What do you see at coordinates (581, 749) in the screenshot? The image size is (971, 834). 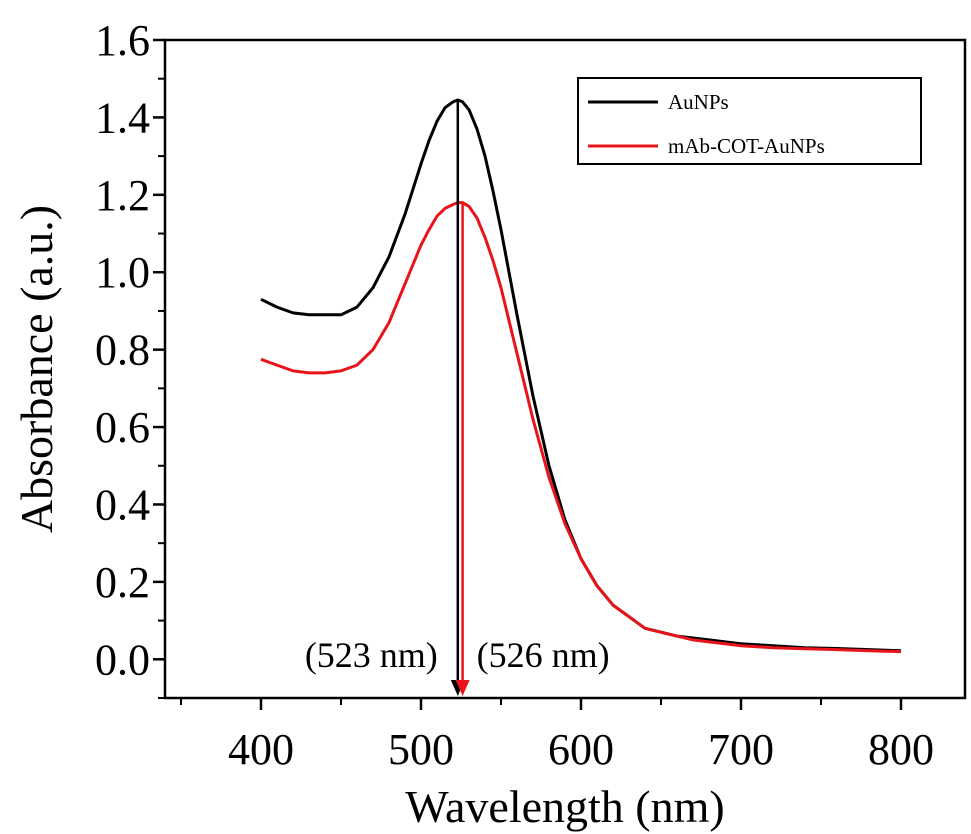 I see `x-tick-label: 600` at bounding box center [581, 749].